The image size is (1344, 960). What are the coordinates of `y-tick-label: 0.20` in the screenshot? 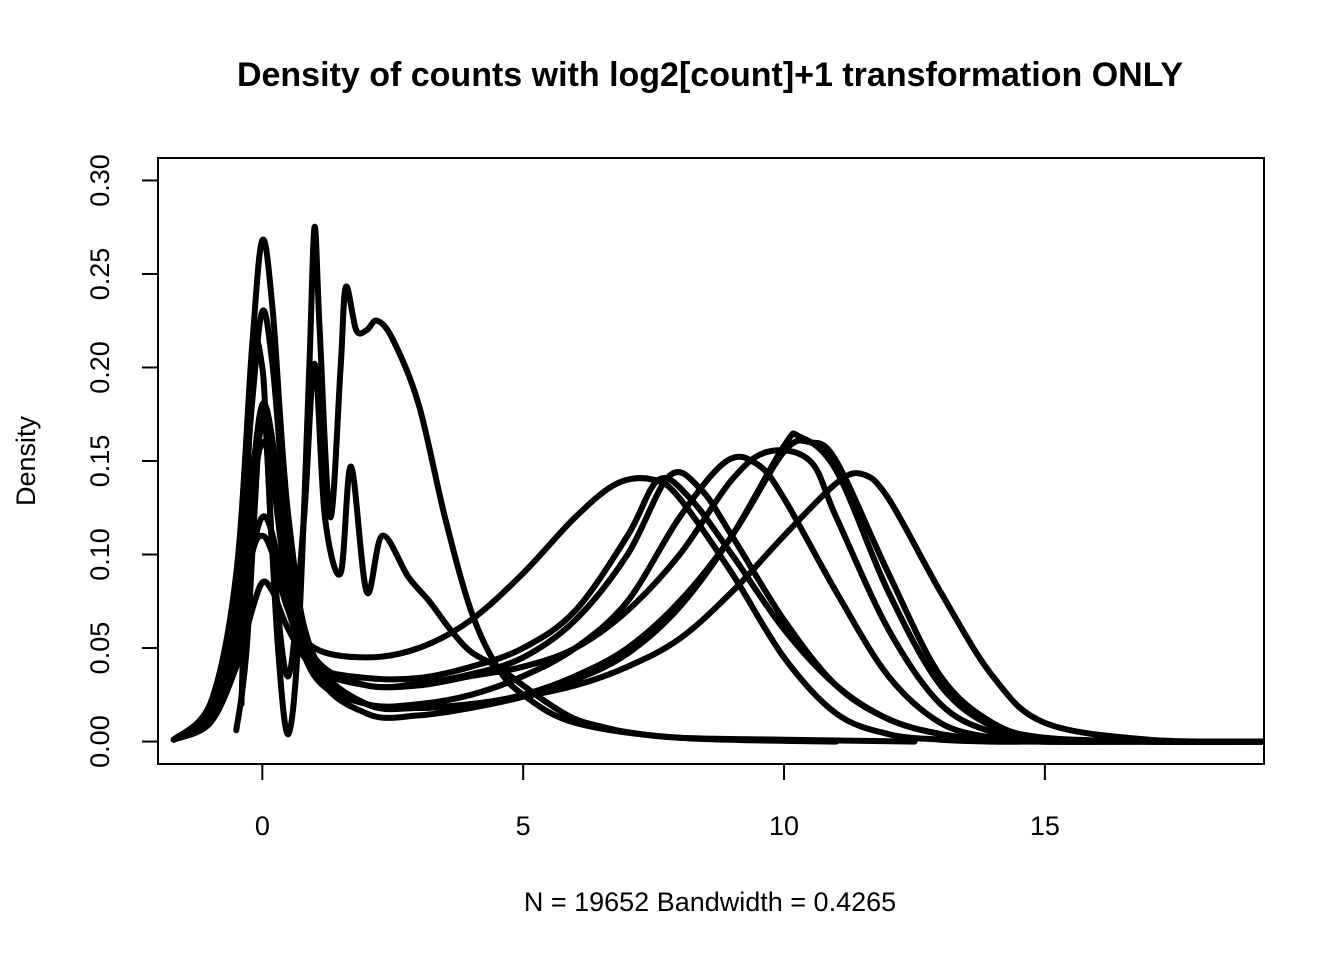 It's located at (100, 367).